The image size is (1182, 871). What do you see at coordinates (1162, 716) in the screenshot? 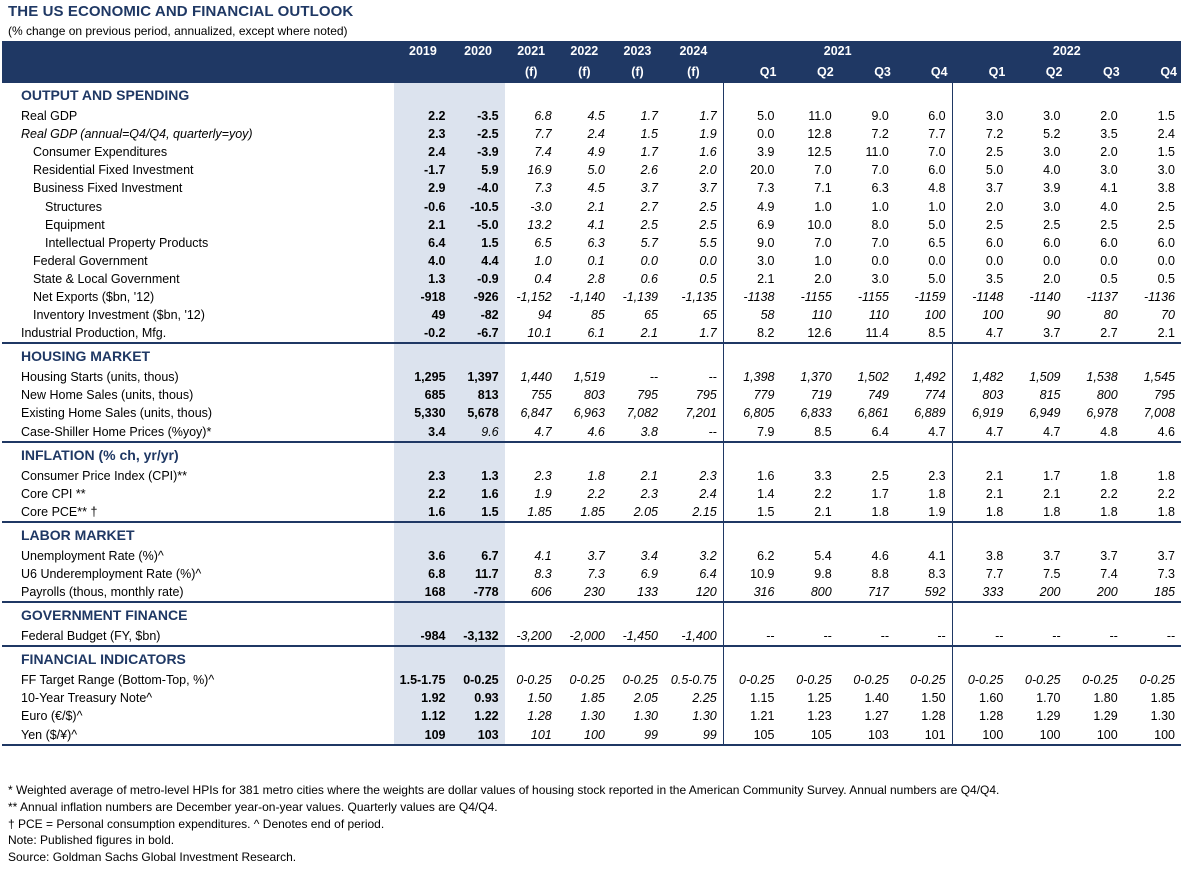
I see `quarterly-value: 1.30` at bounding box center [1162, 716].